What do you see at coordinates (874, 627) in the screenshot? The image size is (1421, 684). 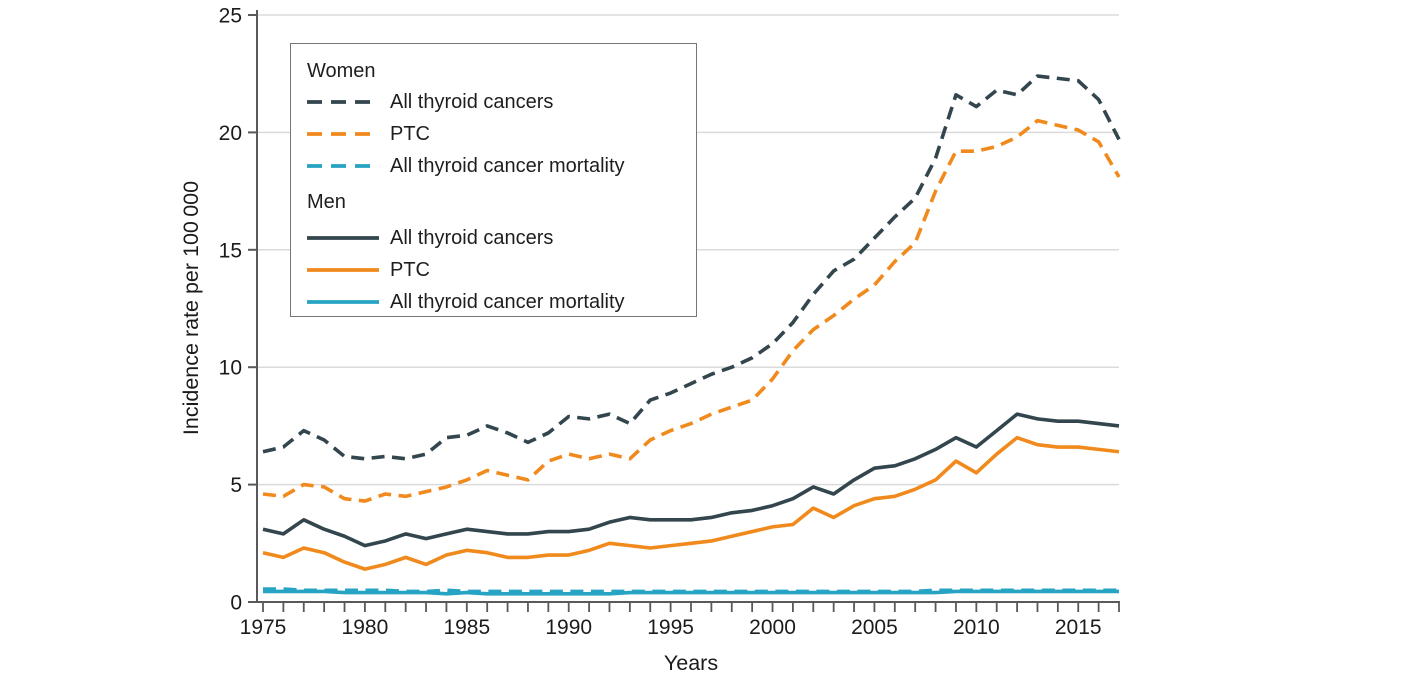 I see `x-tick-label: 2005` at bounding box center [874, 627].